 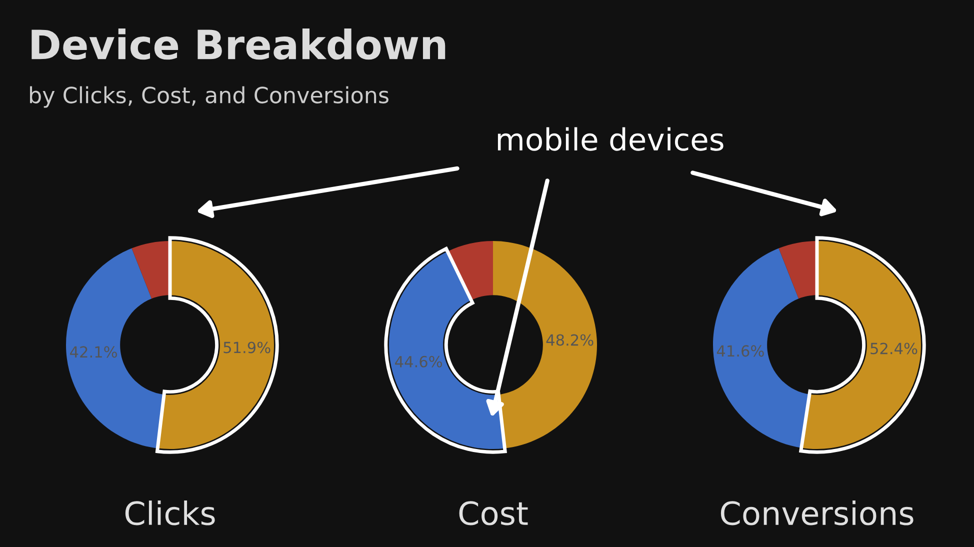 I want to click on text: Clicks, so click(x=170, y=513).